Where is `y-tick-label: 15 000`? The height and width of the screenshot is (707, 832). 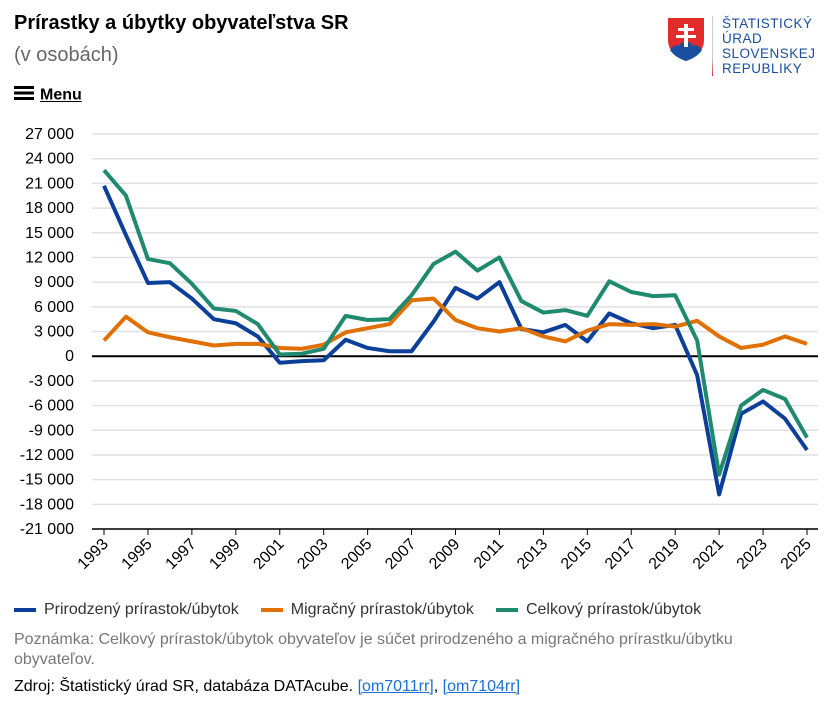
y-tick-label: 15 000 is located at coordinates (49, 233).